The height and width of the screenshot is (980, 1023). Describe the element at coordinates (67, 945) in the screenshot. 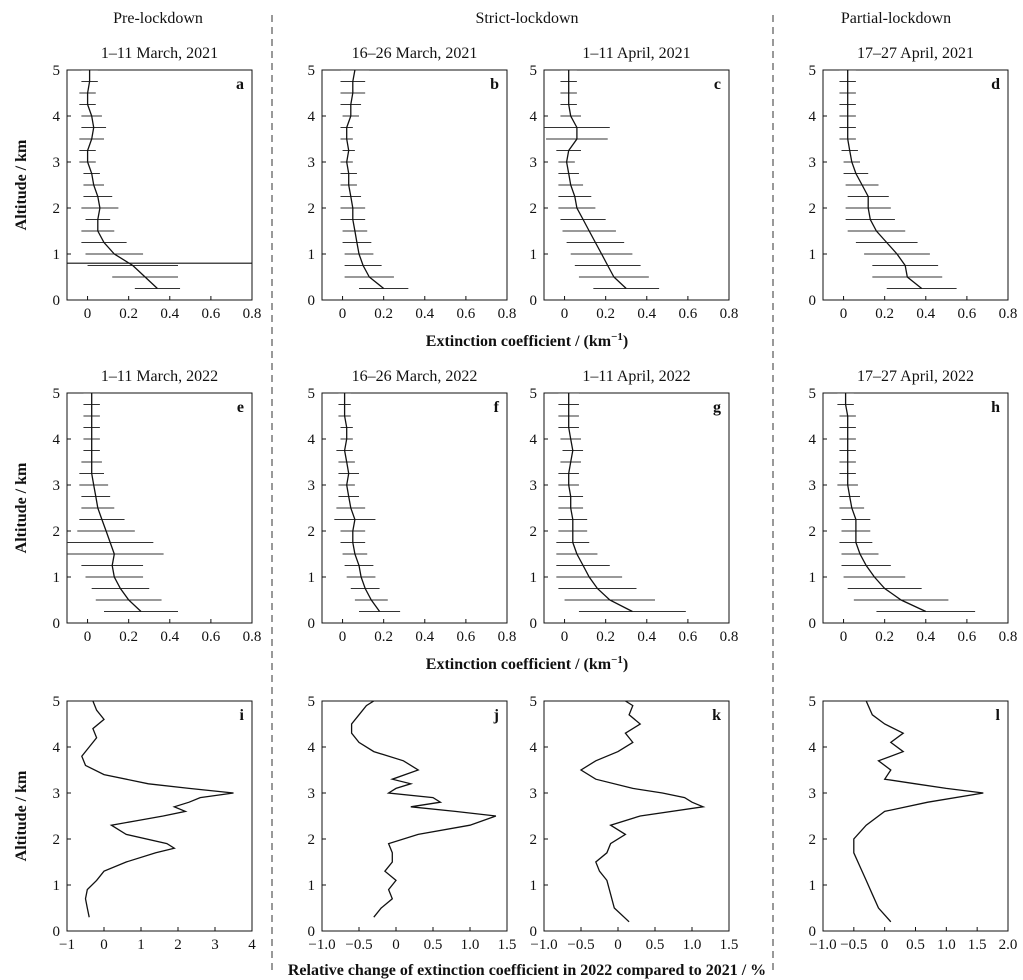

I see `x-tick-label: −1` at that location.